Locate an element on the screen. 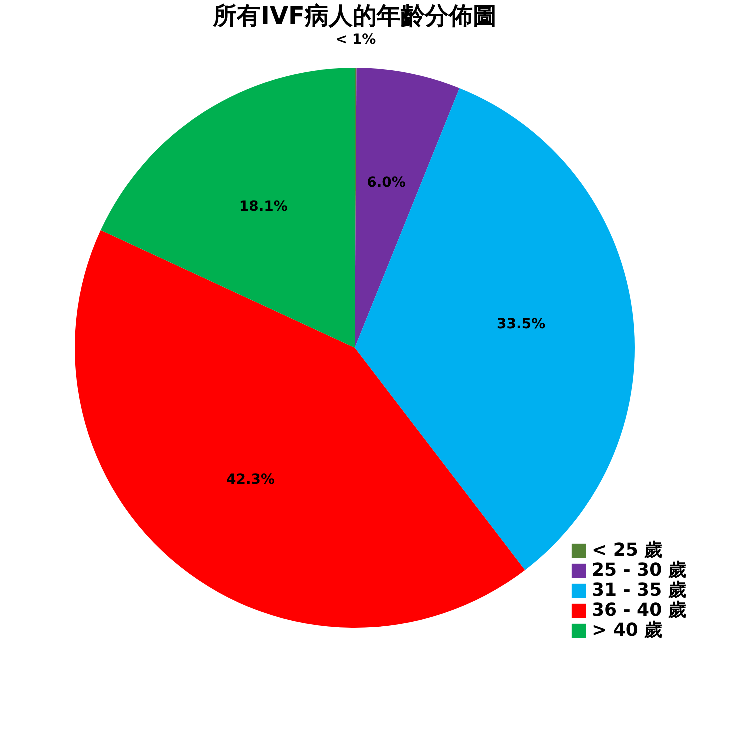 This screenshot has height=746, width=742. data-label: 6.0% is located at coordinates (386, 182).